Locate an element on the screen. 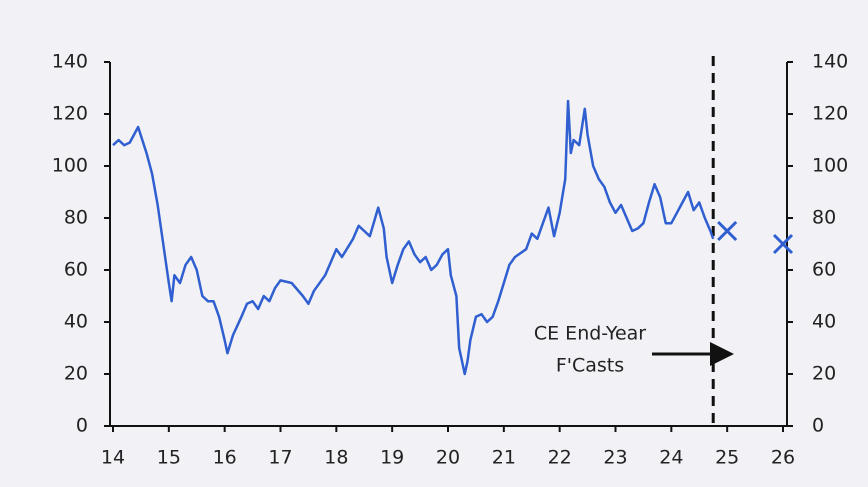  y-tick-label: 40 is located at coordinates (76, 322).